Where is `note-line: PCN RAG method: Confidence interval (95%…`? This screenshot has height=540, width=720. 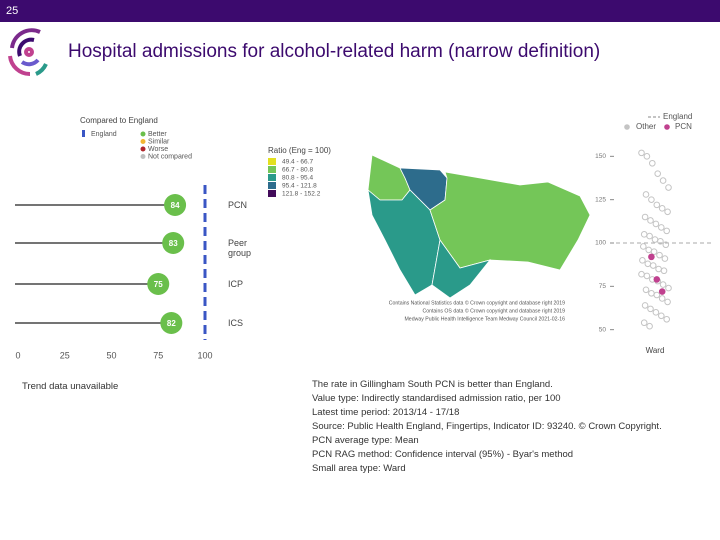
note-line: PCN RAG method: Confidence interval (95%… is located at coordinates (443, 454).